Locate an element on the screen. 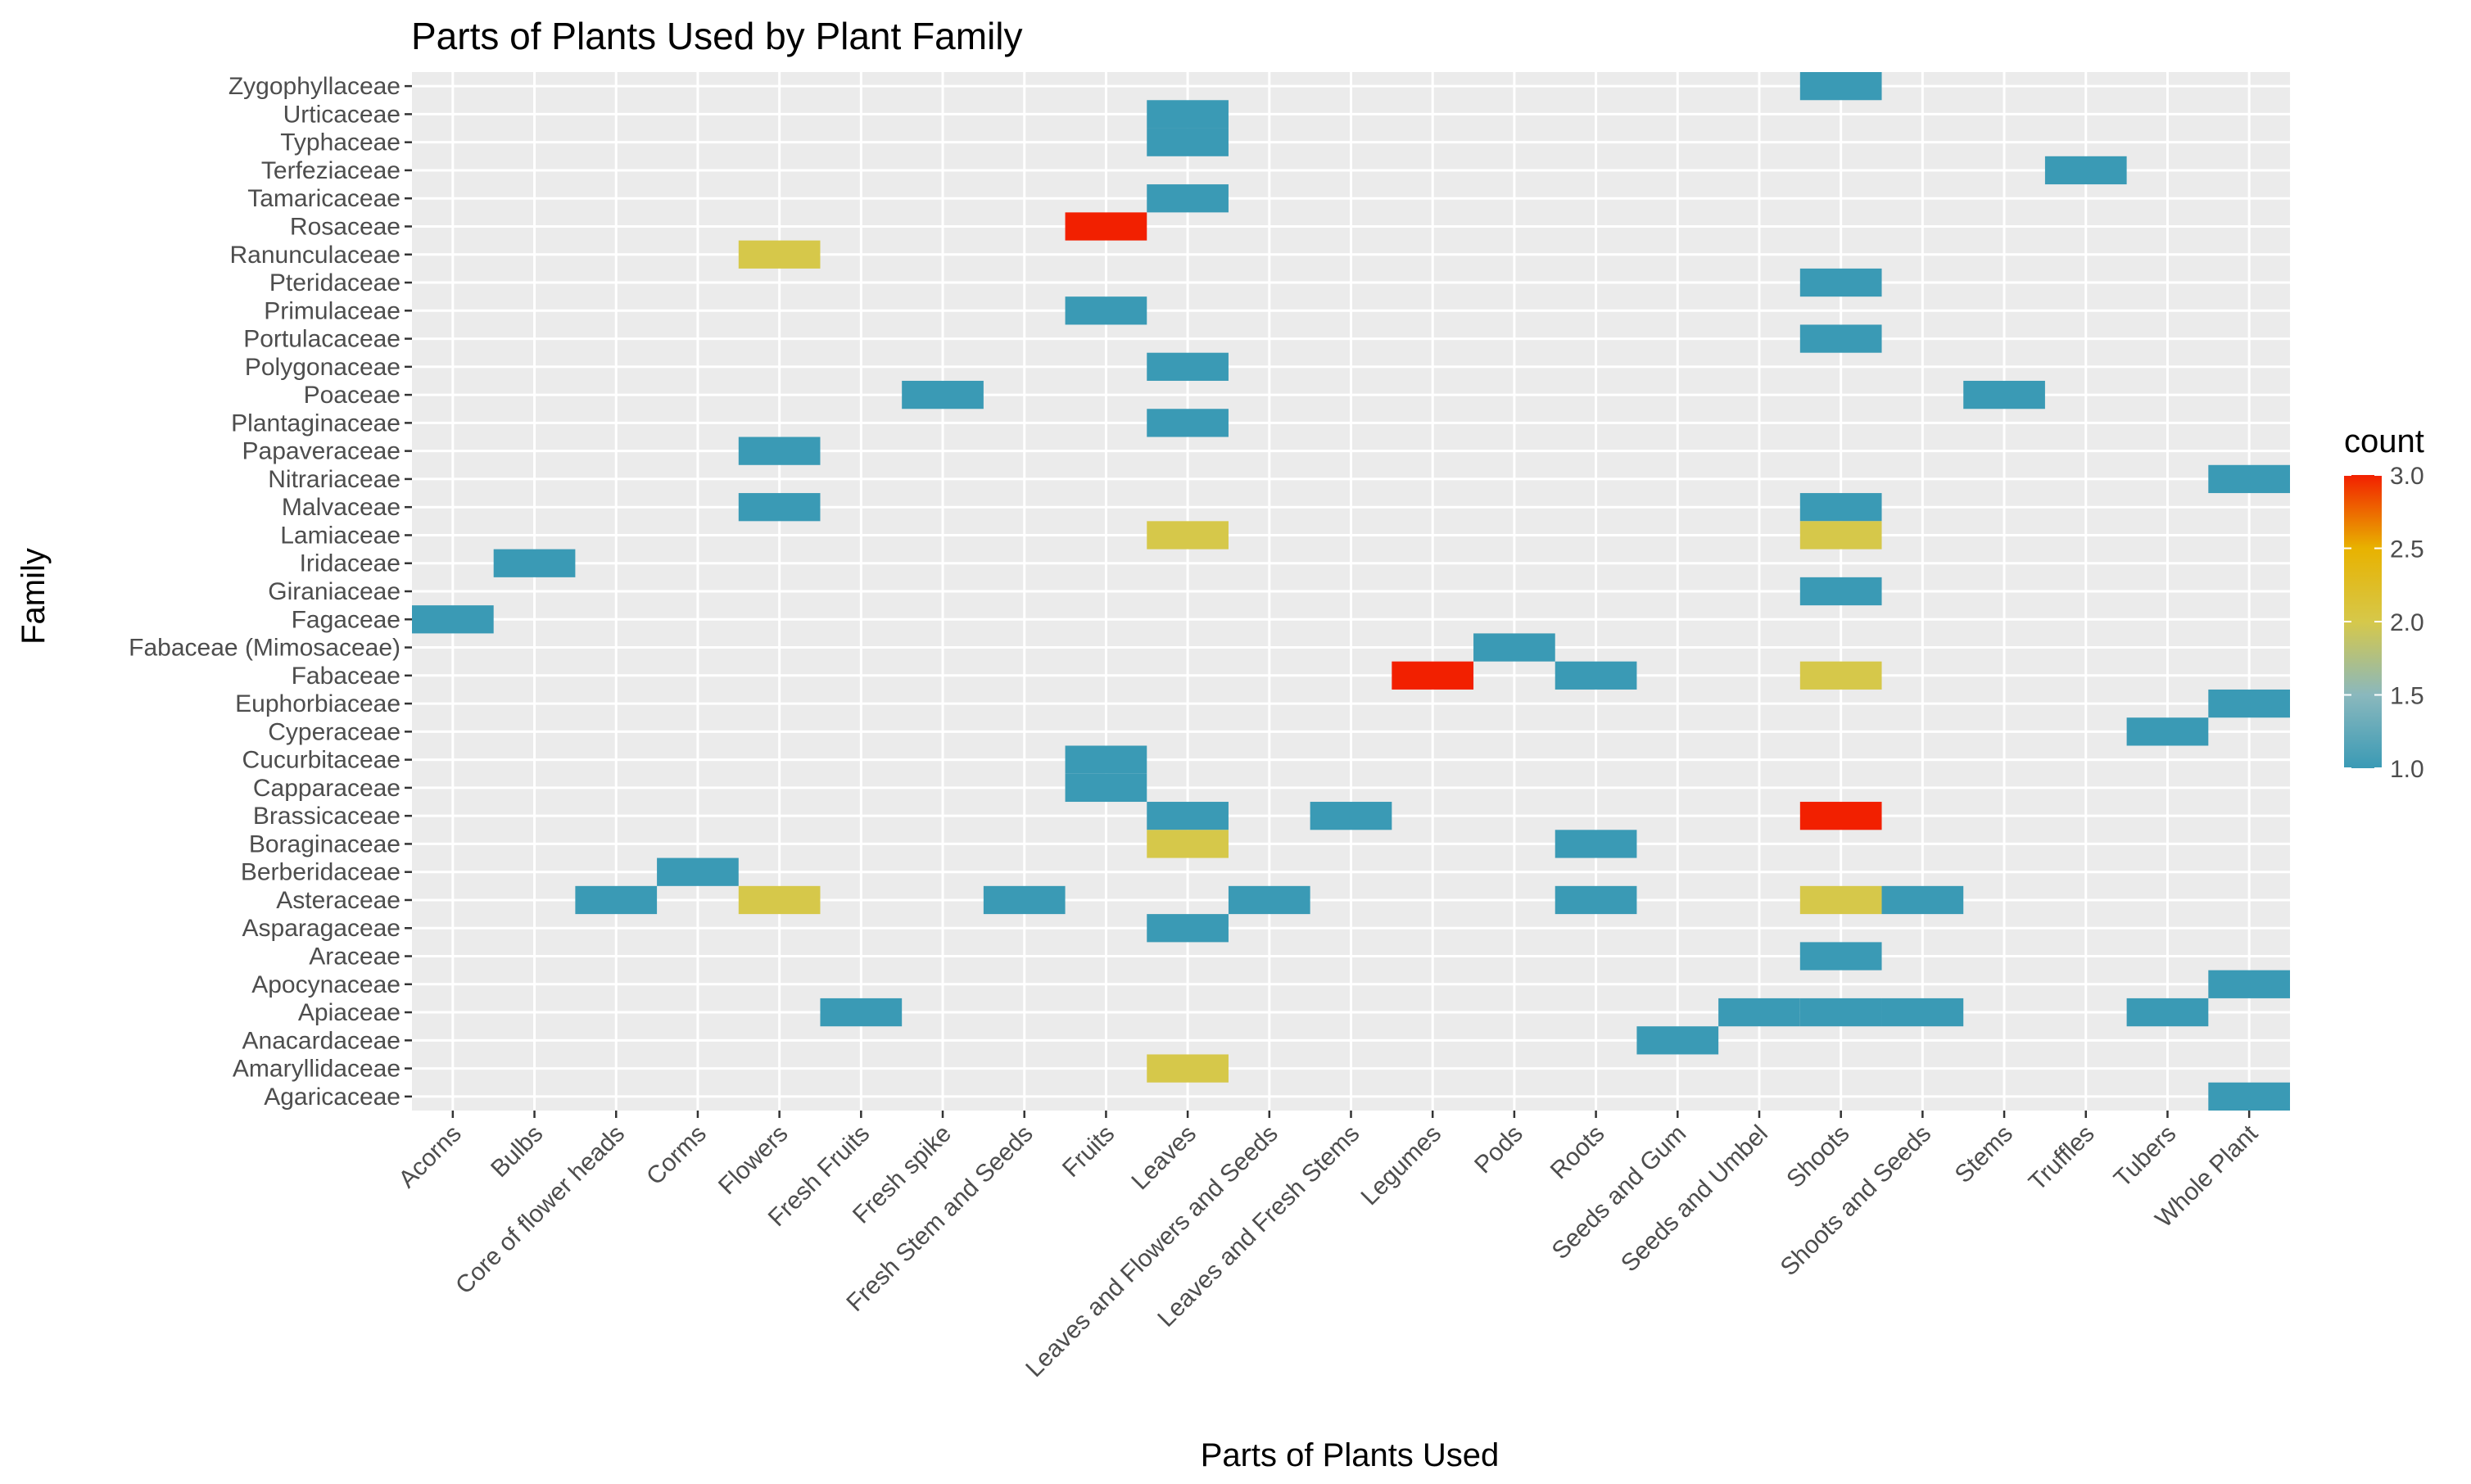 This screenshot has width=2471, height=1484. y-tick-label: Primulaceae is located at coordinates (332, 310).